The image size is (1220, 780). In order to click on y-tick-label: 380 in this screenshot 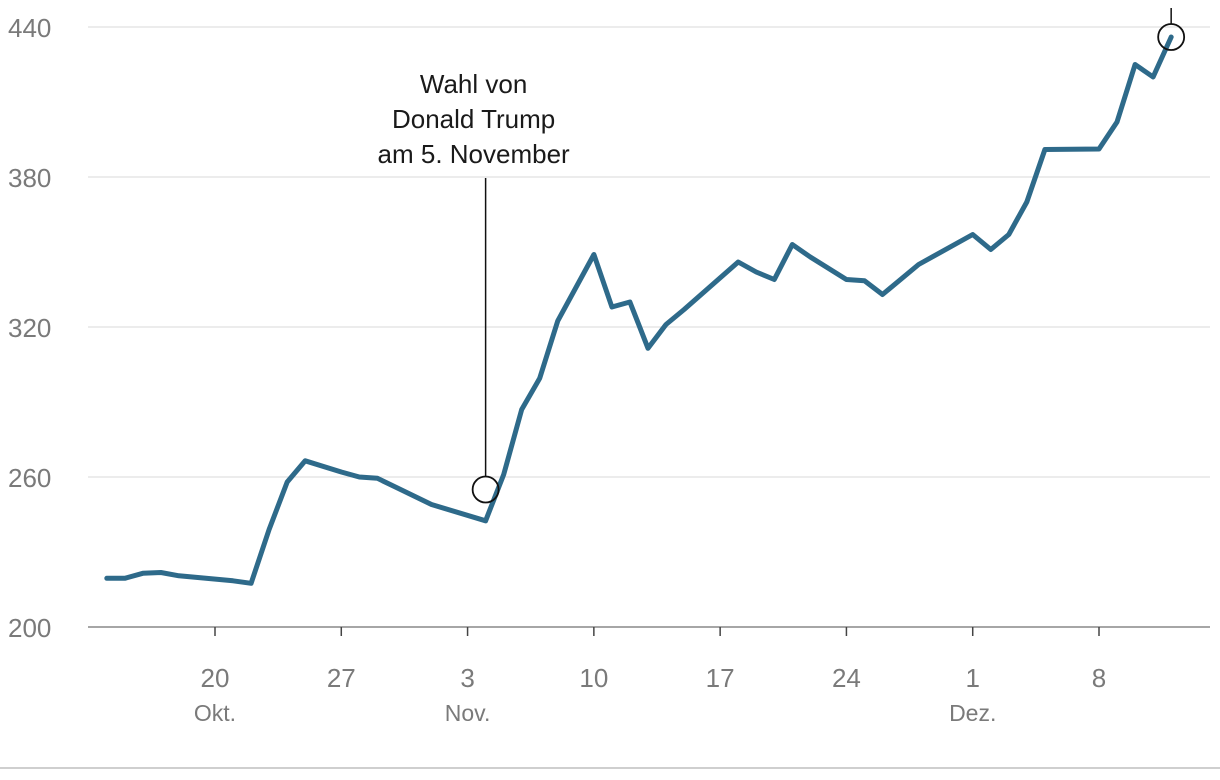, I will do `click(29, 178)`.